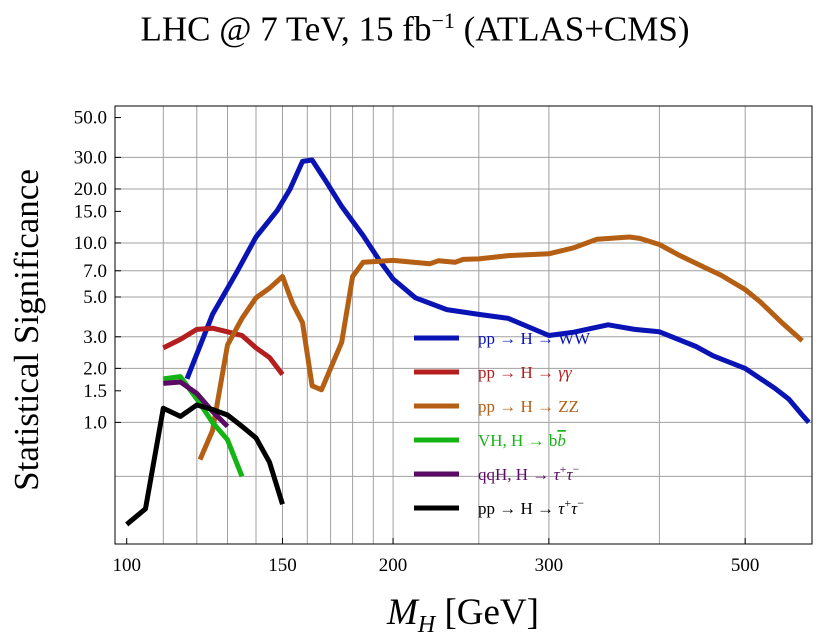 Image resolution: width=830 pixels, height=638 pixels. What do you see at coordinates (435, 557) in the screenshot?
I see `x-axis-ticks: 100 150 200 300 500` at bounding box center [435, 557].